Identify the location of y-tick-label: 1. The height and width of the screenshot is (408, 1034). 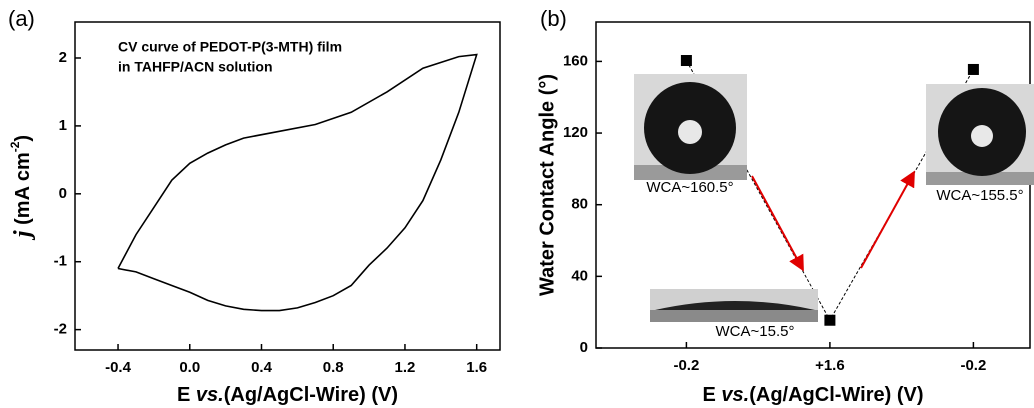
(63, 125).